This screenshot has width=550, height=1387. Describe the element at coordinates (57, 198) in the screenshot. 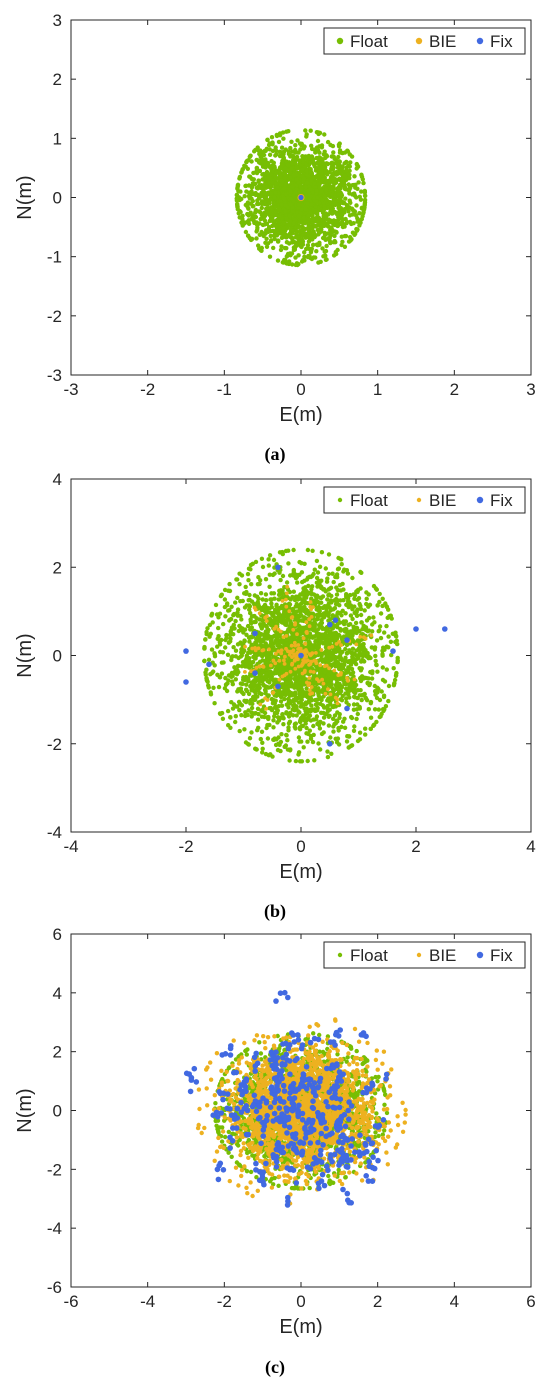

I see `y-tick-label: 0` at that location.